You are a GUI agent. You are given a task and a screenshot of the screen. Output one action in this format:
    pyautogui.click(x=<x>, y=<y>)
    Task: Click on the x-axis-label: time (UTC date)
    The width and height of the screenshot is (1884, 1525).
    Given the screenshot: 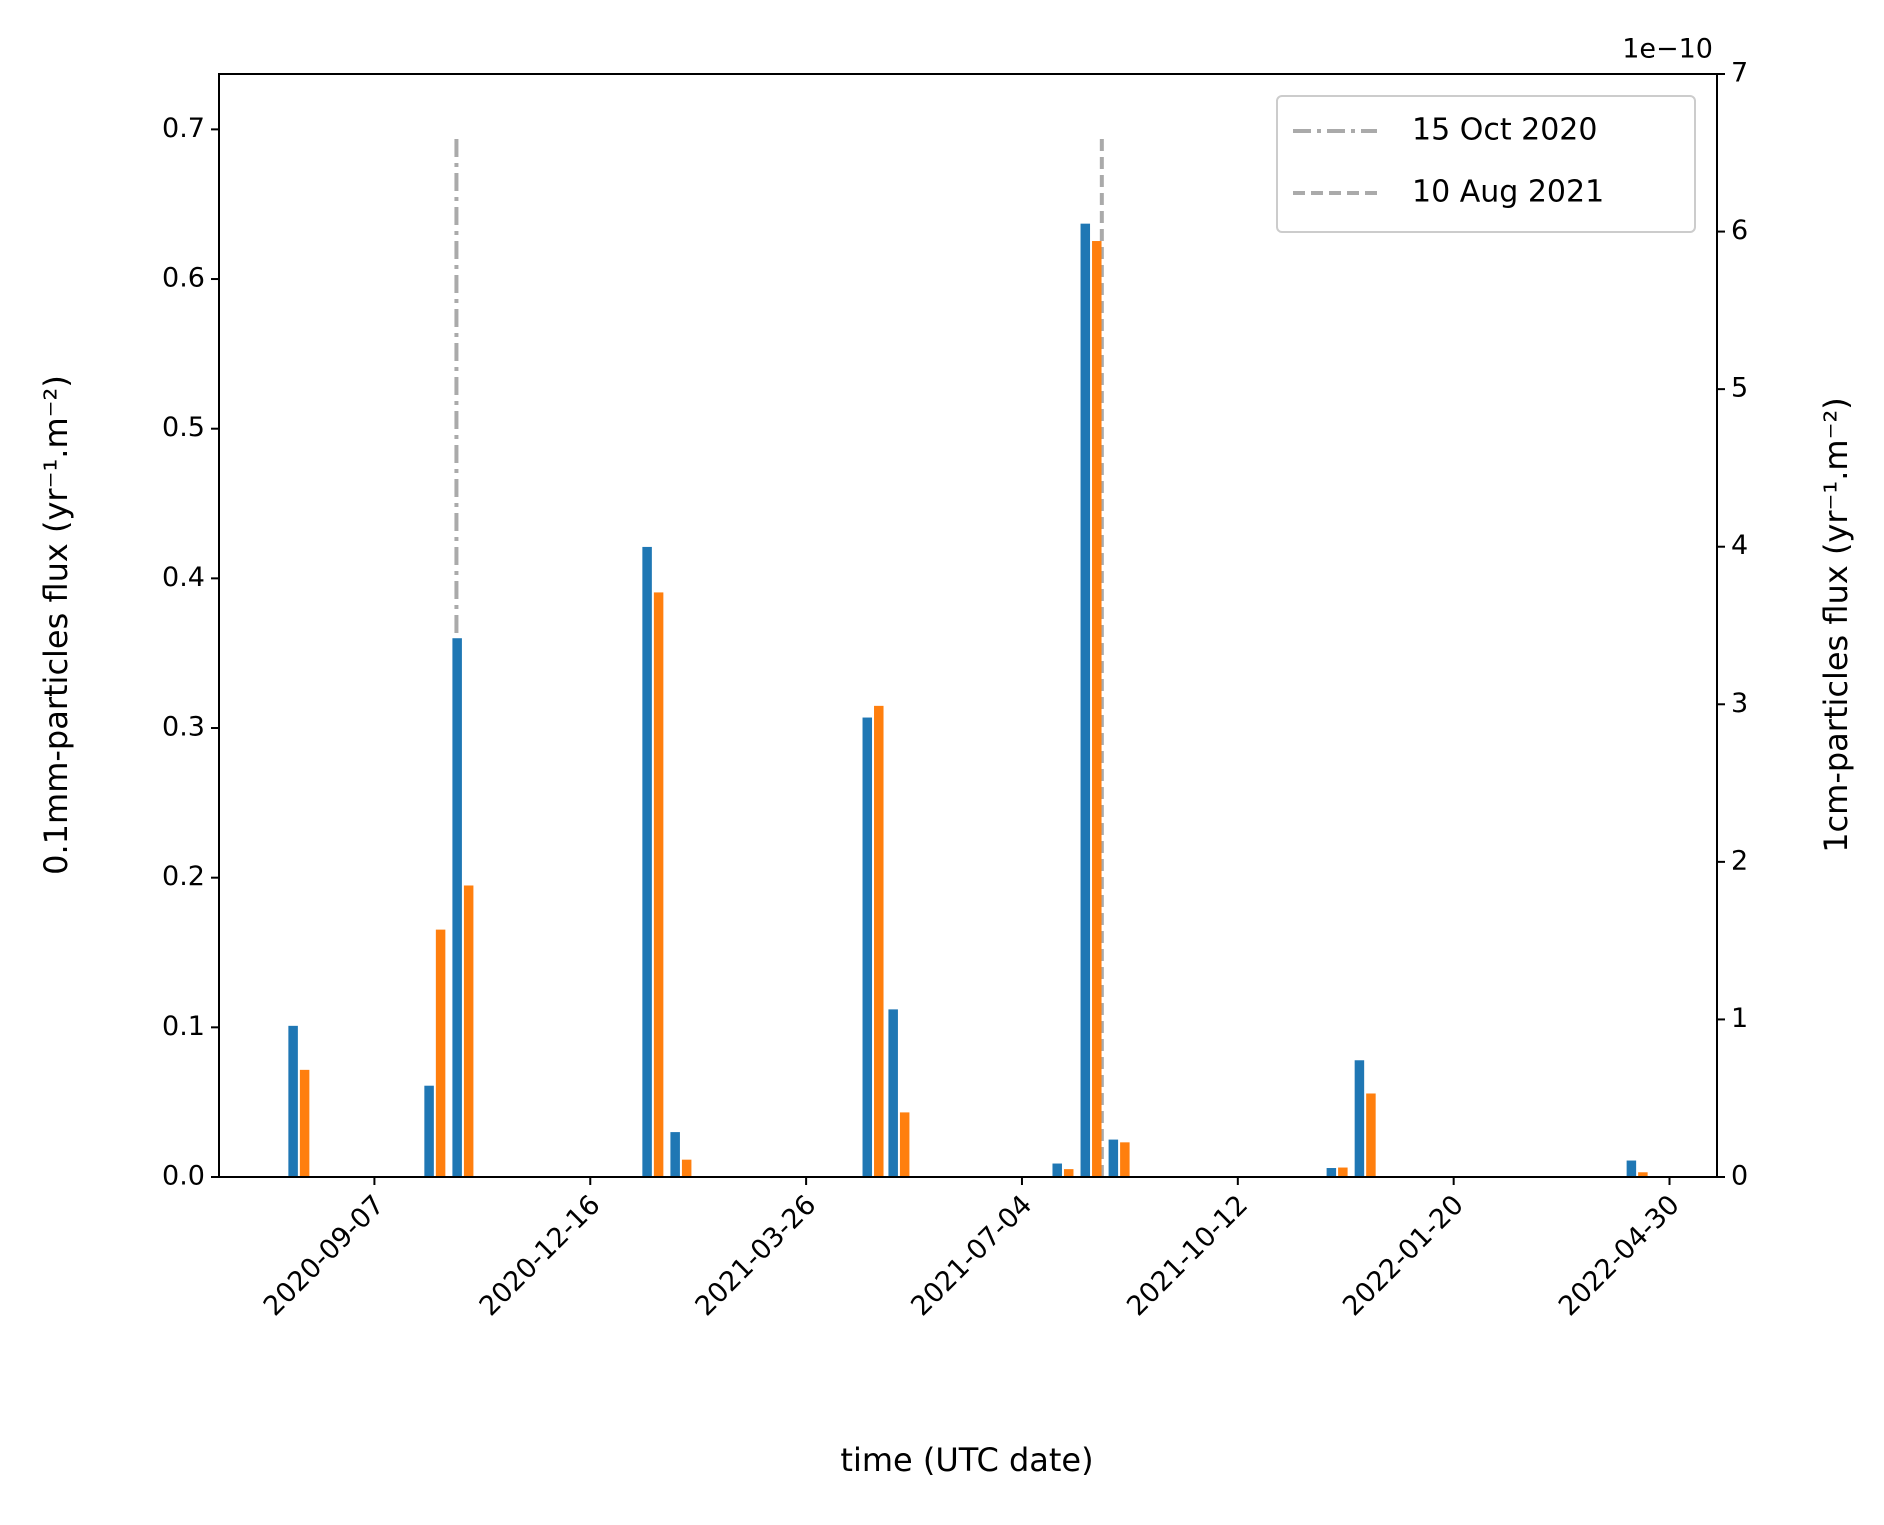 What is the action you would take?
    pyautogui.click(x=966, y=1460)
    